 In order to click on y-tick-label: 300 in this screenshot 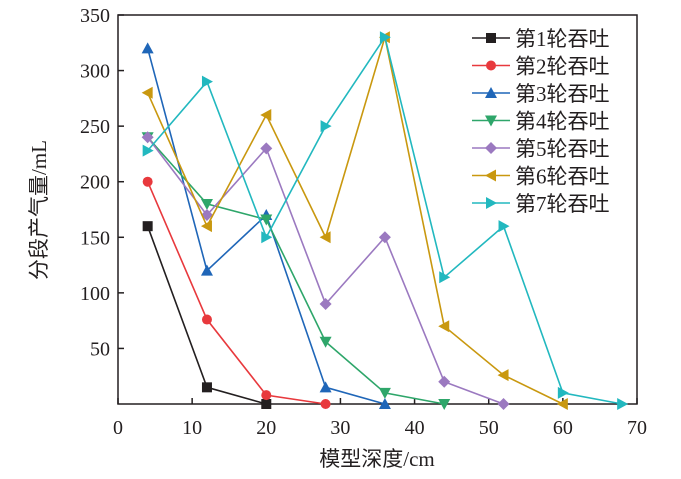, I will do `click(95, 72)`.